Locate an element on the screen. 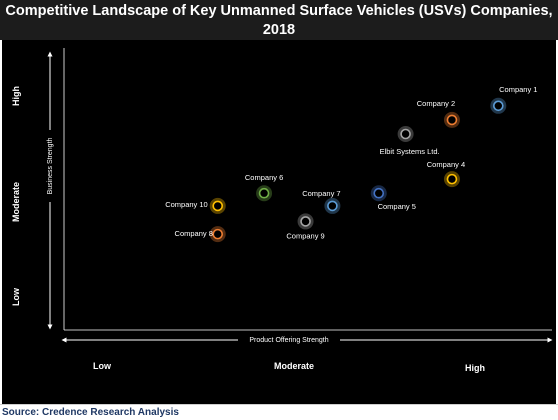  xlabel-background is located at coordinates (289, 340).